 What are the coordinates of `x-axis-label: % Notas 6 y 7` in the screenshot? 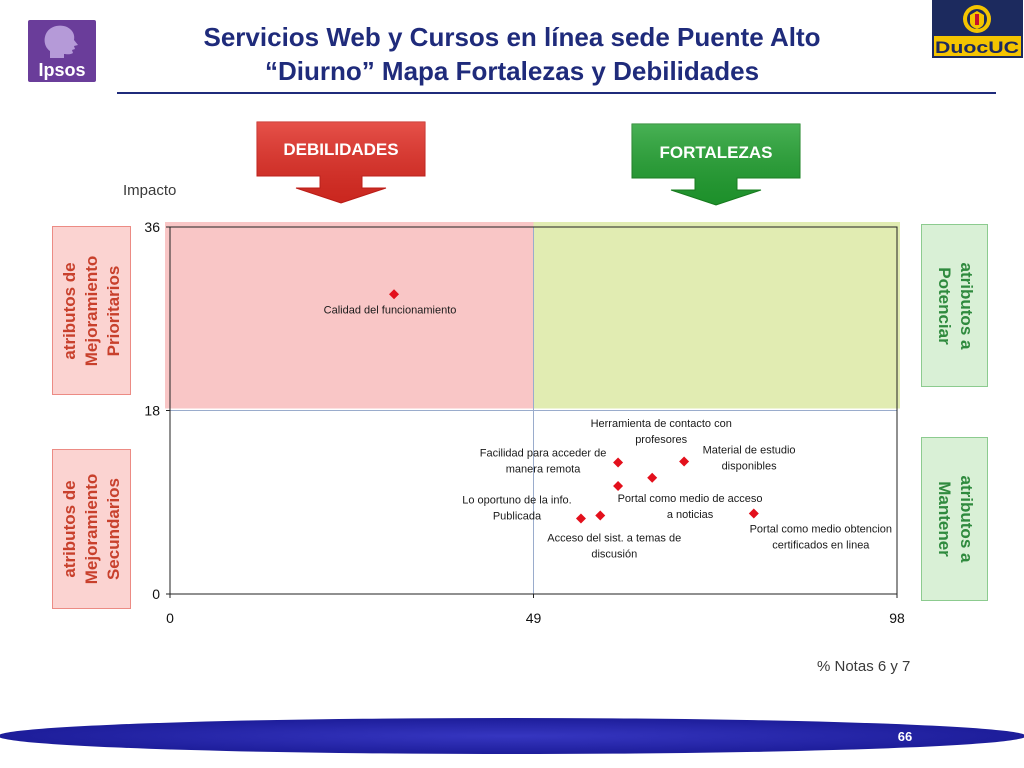 It's located at (864, 666).